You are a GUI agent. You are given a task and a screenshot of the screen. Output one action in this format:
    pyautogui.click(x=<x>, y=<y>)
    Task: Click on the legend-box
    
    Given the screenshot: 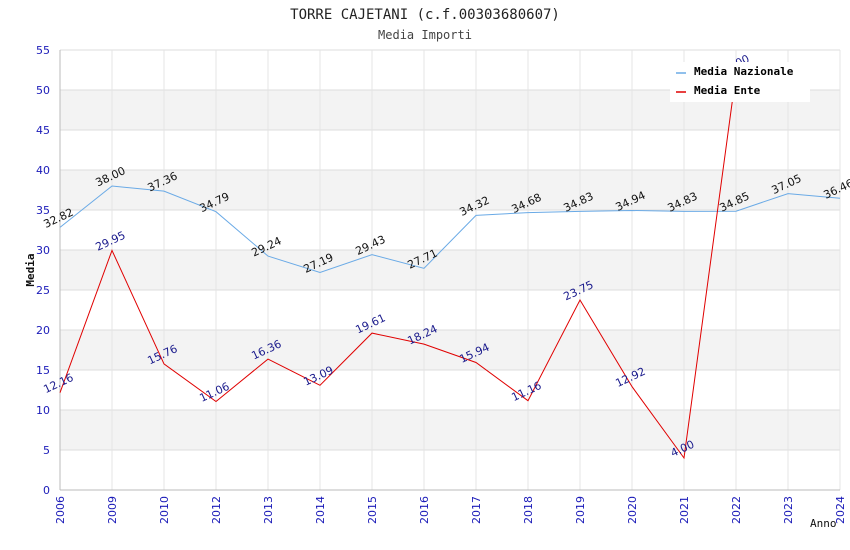 What is the action you would take?
    pyautogui.click(x=740, y=82)
    